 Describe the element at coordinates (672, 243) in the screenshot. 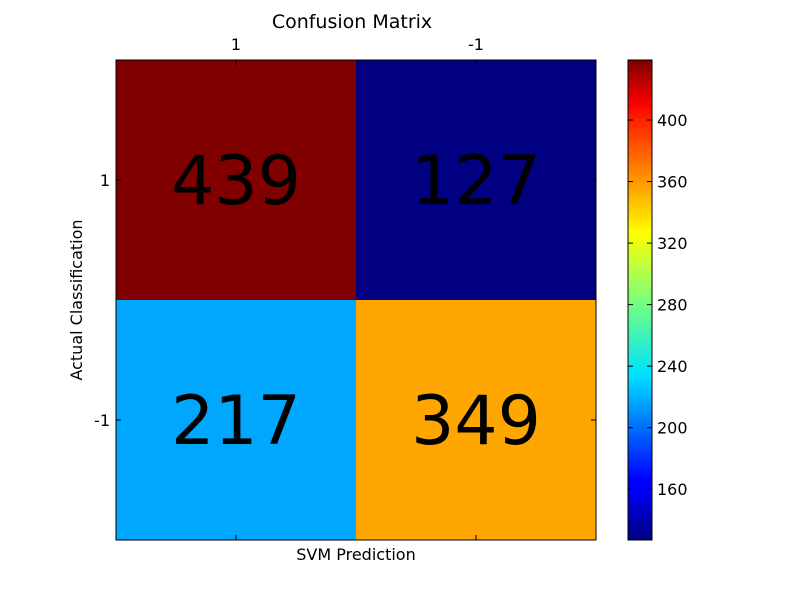

I see `colorbar-tick-label: 320` at that location.